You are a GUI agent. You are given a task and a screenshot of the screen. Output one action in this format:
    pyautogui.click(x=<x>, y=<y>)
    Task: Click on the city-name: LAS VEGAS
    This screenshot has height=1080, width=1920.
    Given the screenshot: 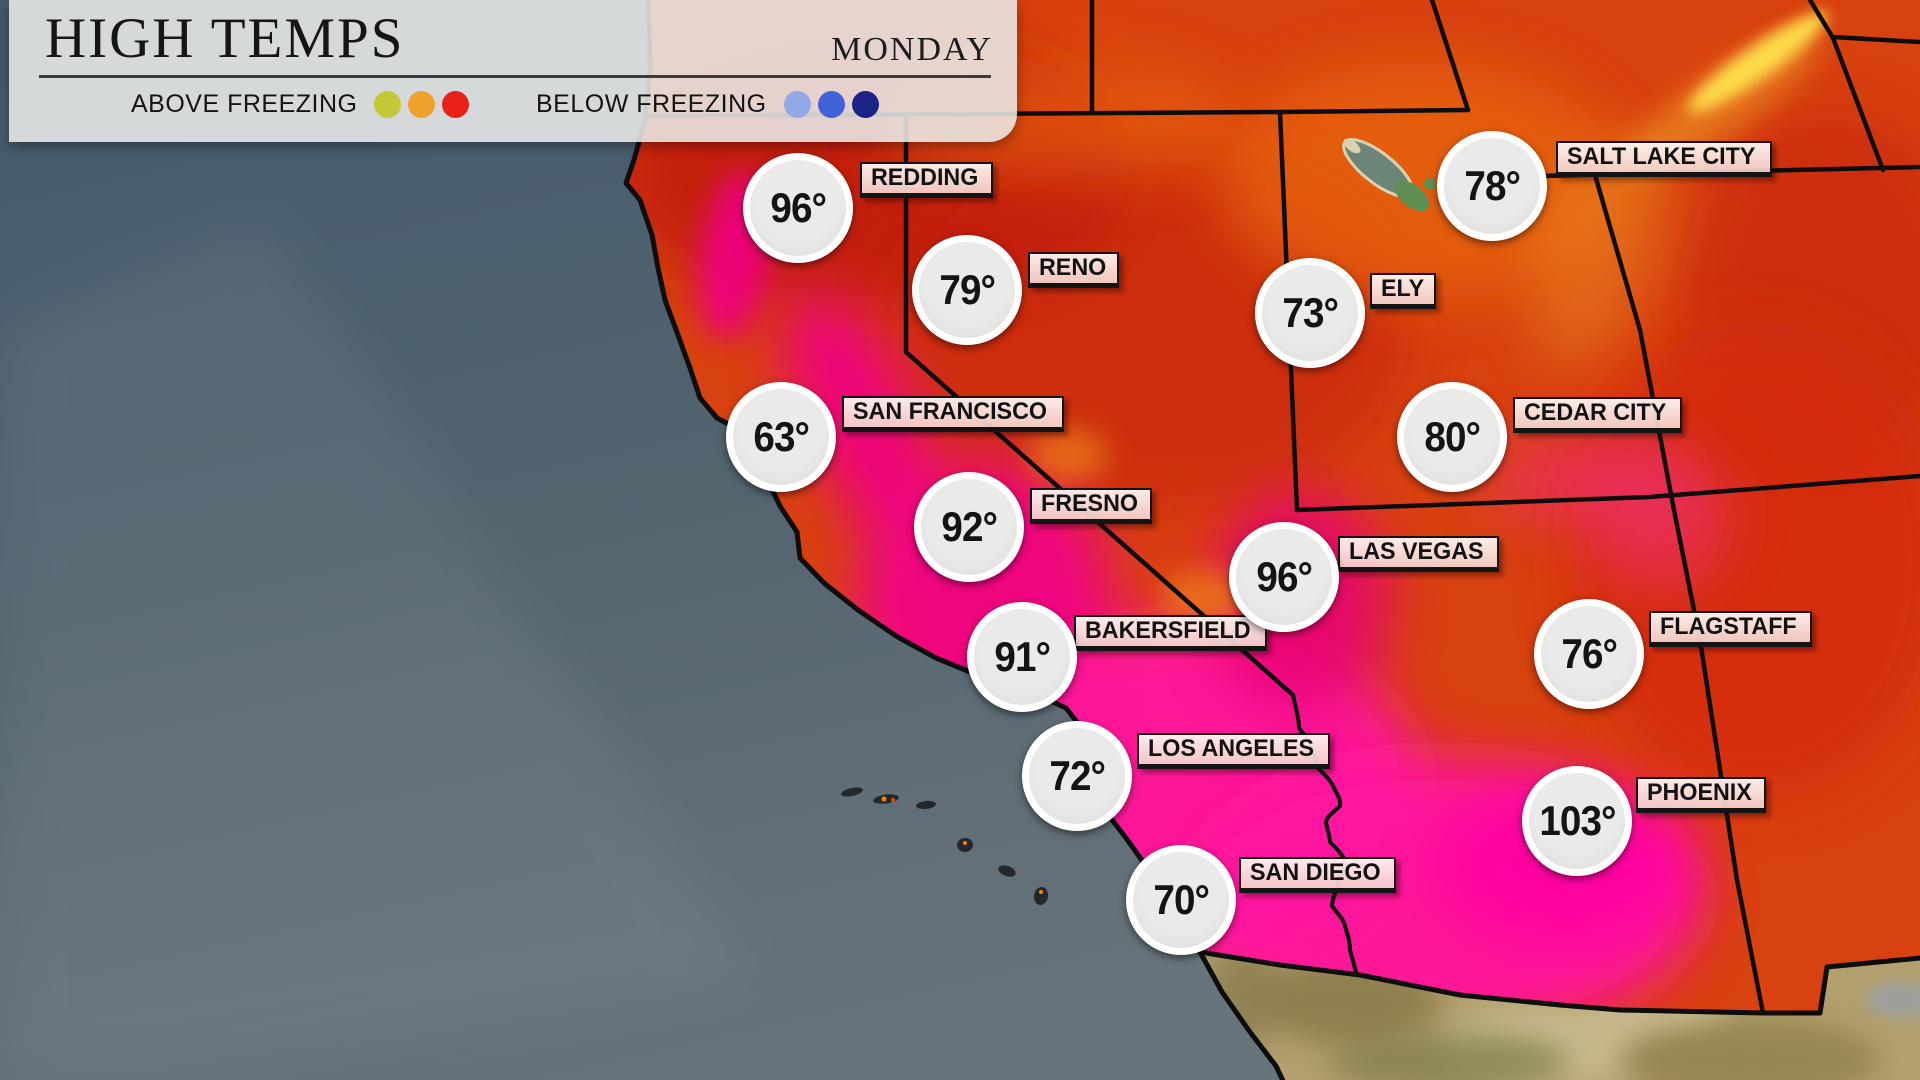 What is the action you would take?
    pyautogui.click(x=1416, y=551)
    